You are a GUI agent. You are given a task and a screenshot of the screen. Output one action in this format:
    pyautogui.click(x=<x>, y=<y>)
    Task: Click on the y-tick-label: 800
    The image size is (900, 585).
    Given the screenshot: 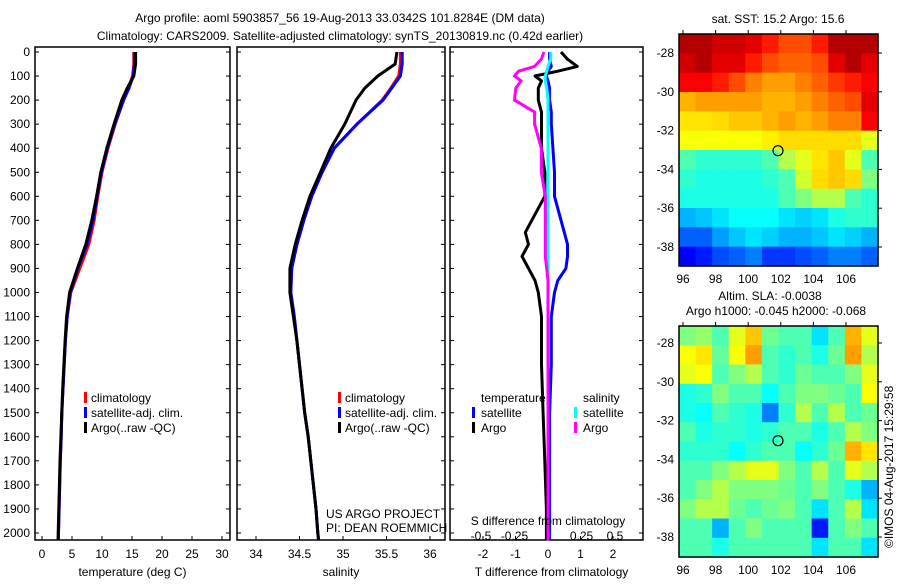 What is the action you would take?
    pyautogui.click(x=20, y=244)
    